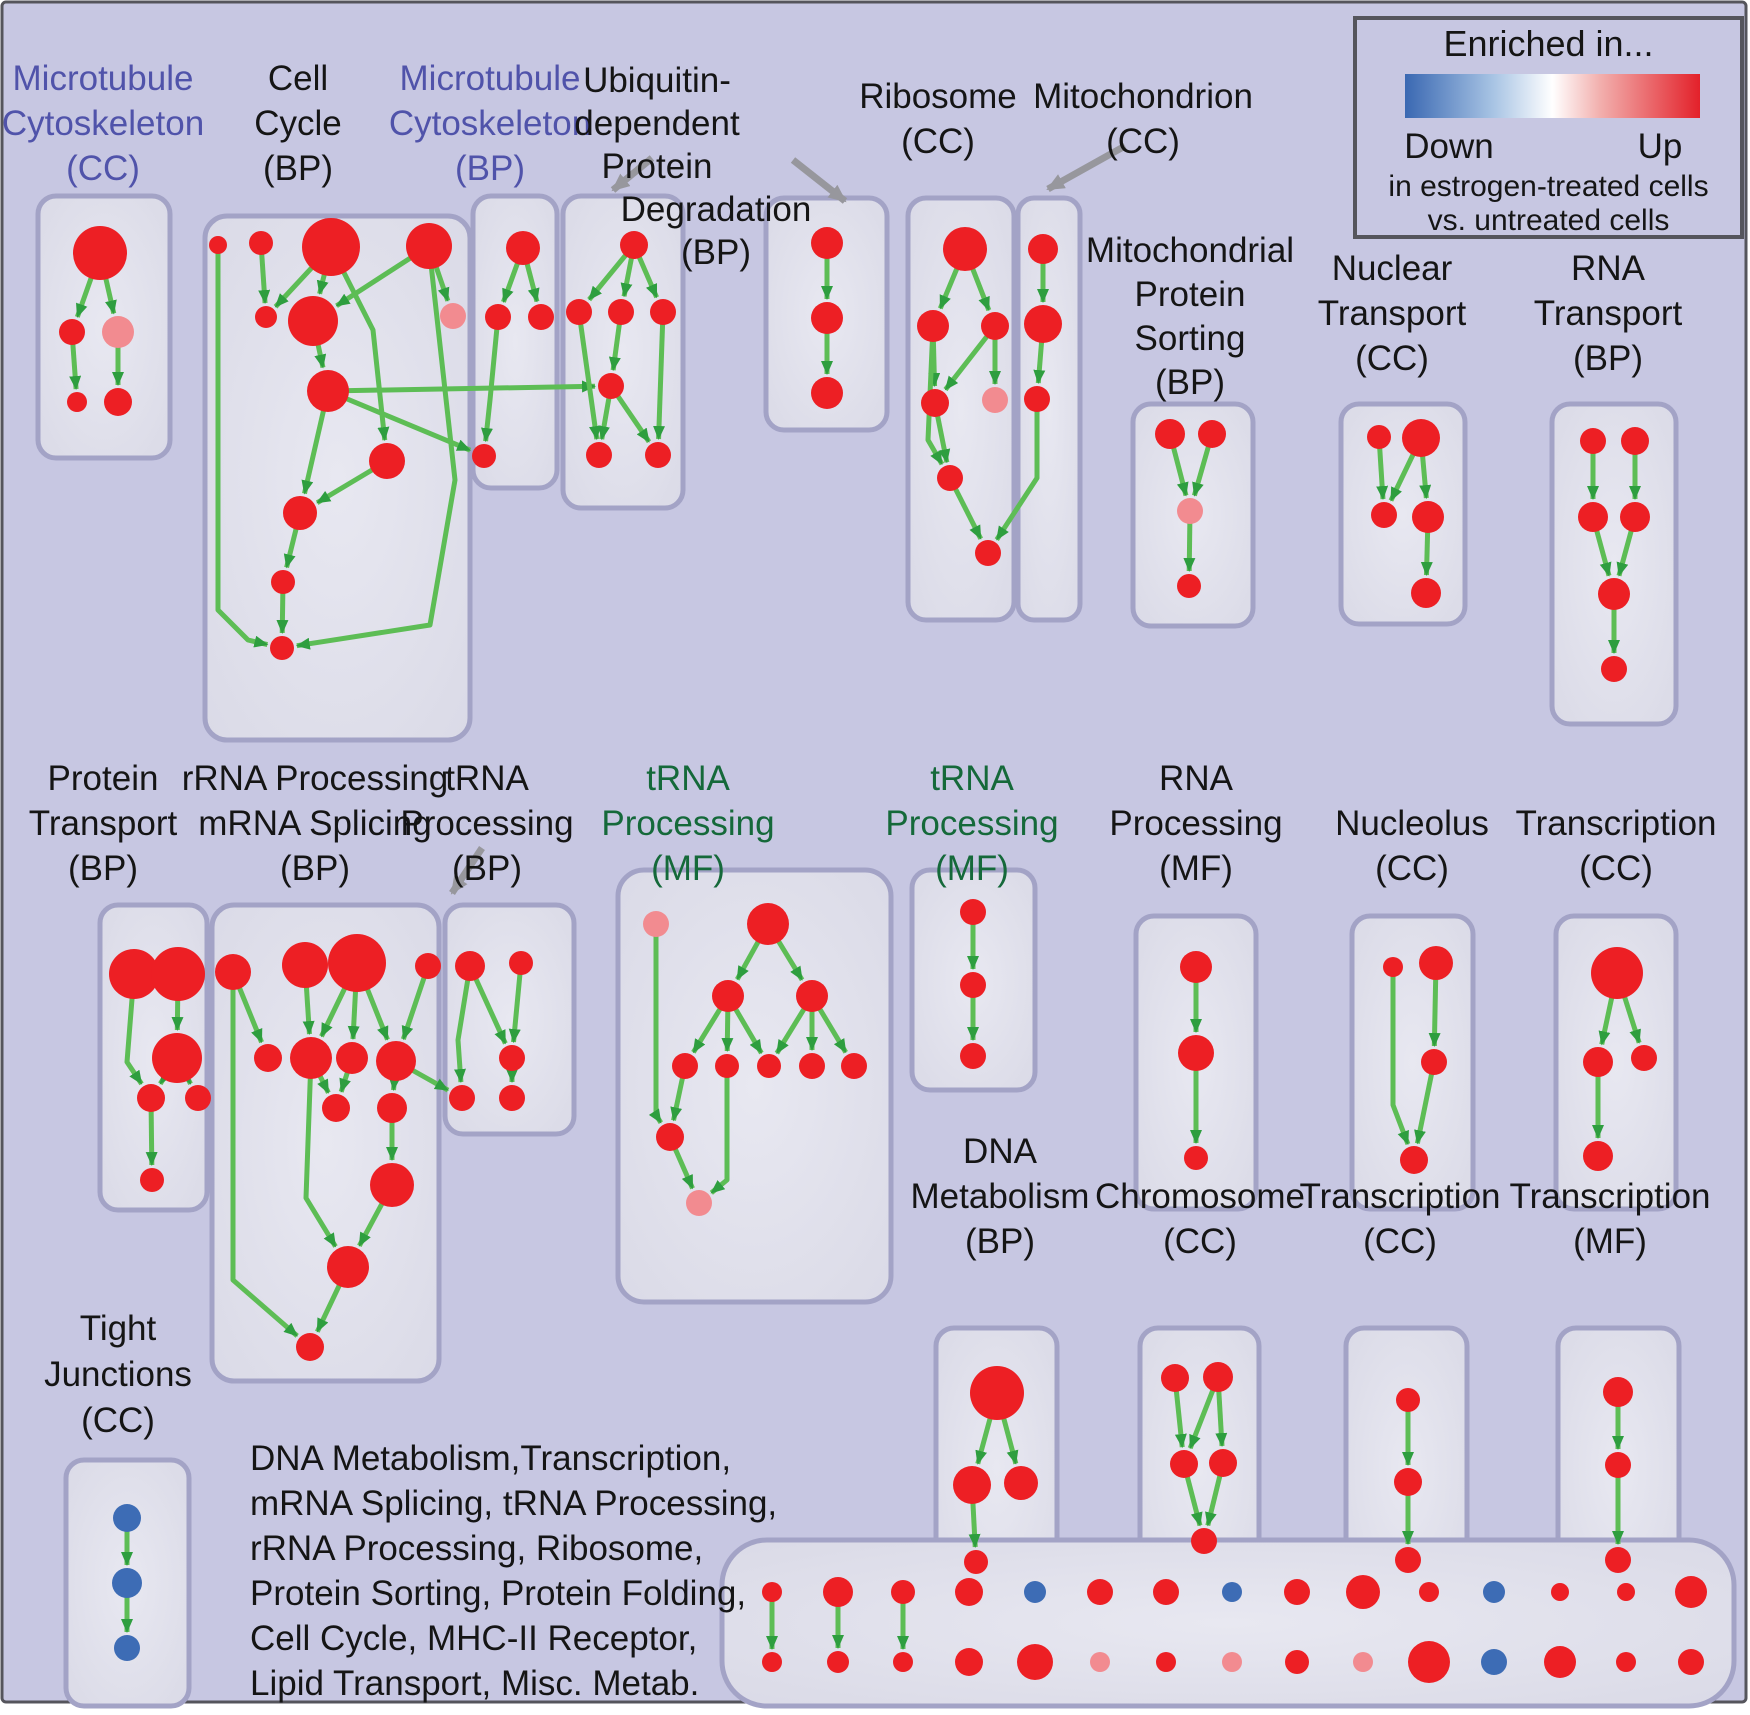 This screenshot has height=1715, width=1750. Describe the element at coordinates (498, 317) in the screenshot. I see `node-C2-red` at that location.